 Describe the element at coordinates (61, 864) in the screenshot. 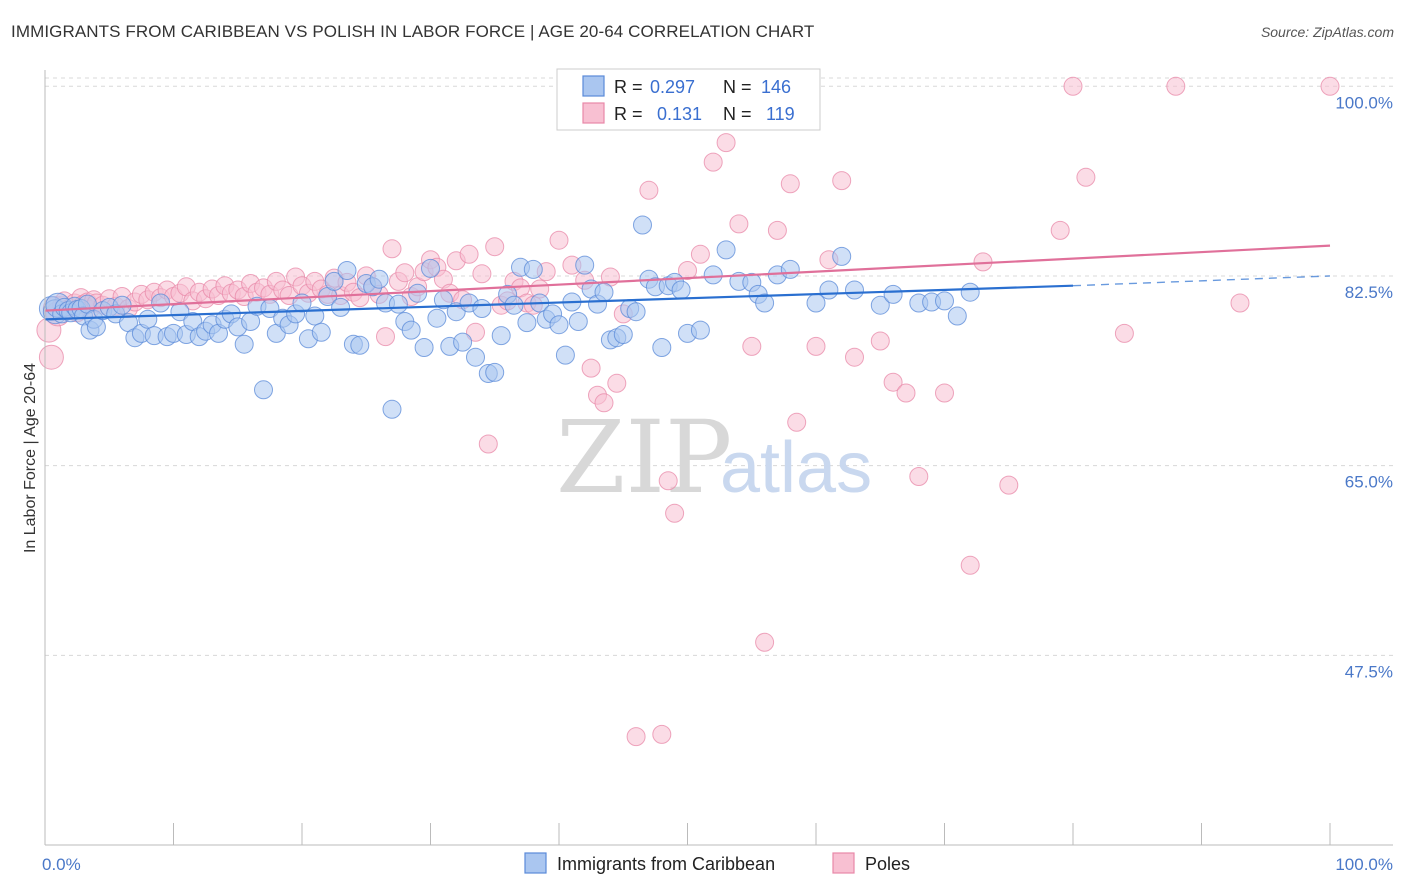

I see `x-tick-label-min: 0.0%` at that location.